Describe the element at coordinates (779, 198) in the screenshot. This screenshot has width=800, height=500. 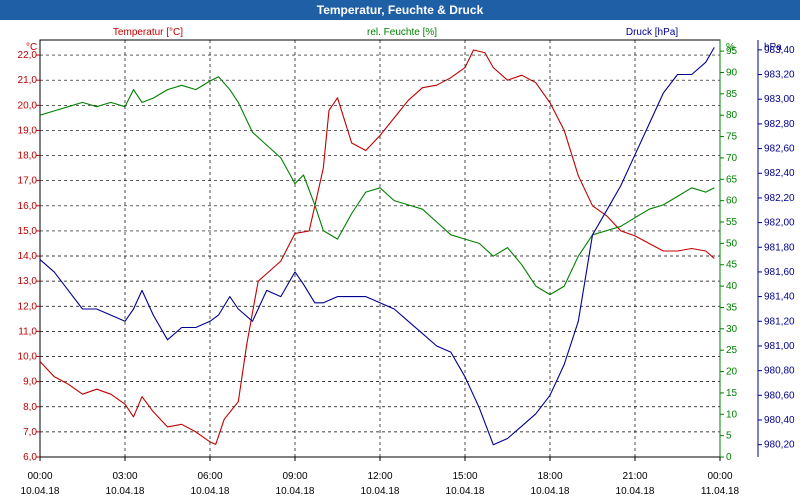
I see `right2-tick-label-10: 982,20` at that location.